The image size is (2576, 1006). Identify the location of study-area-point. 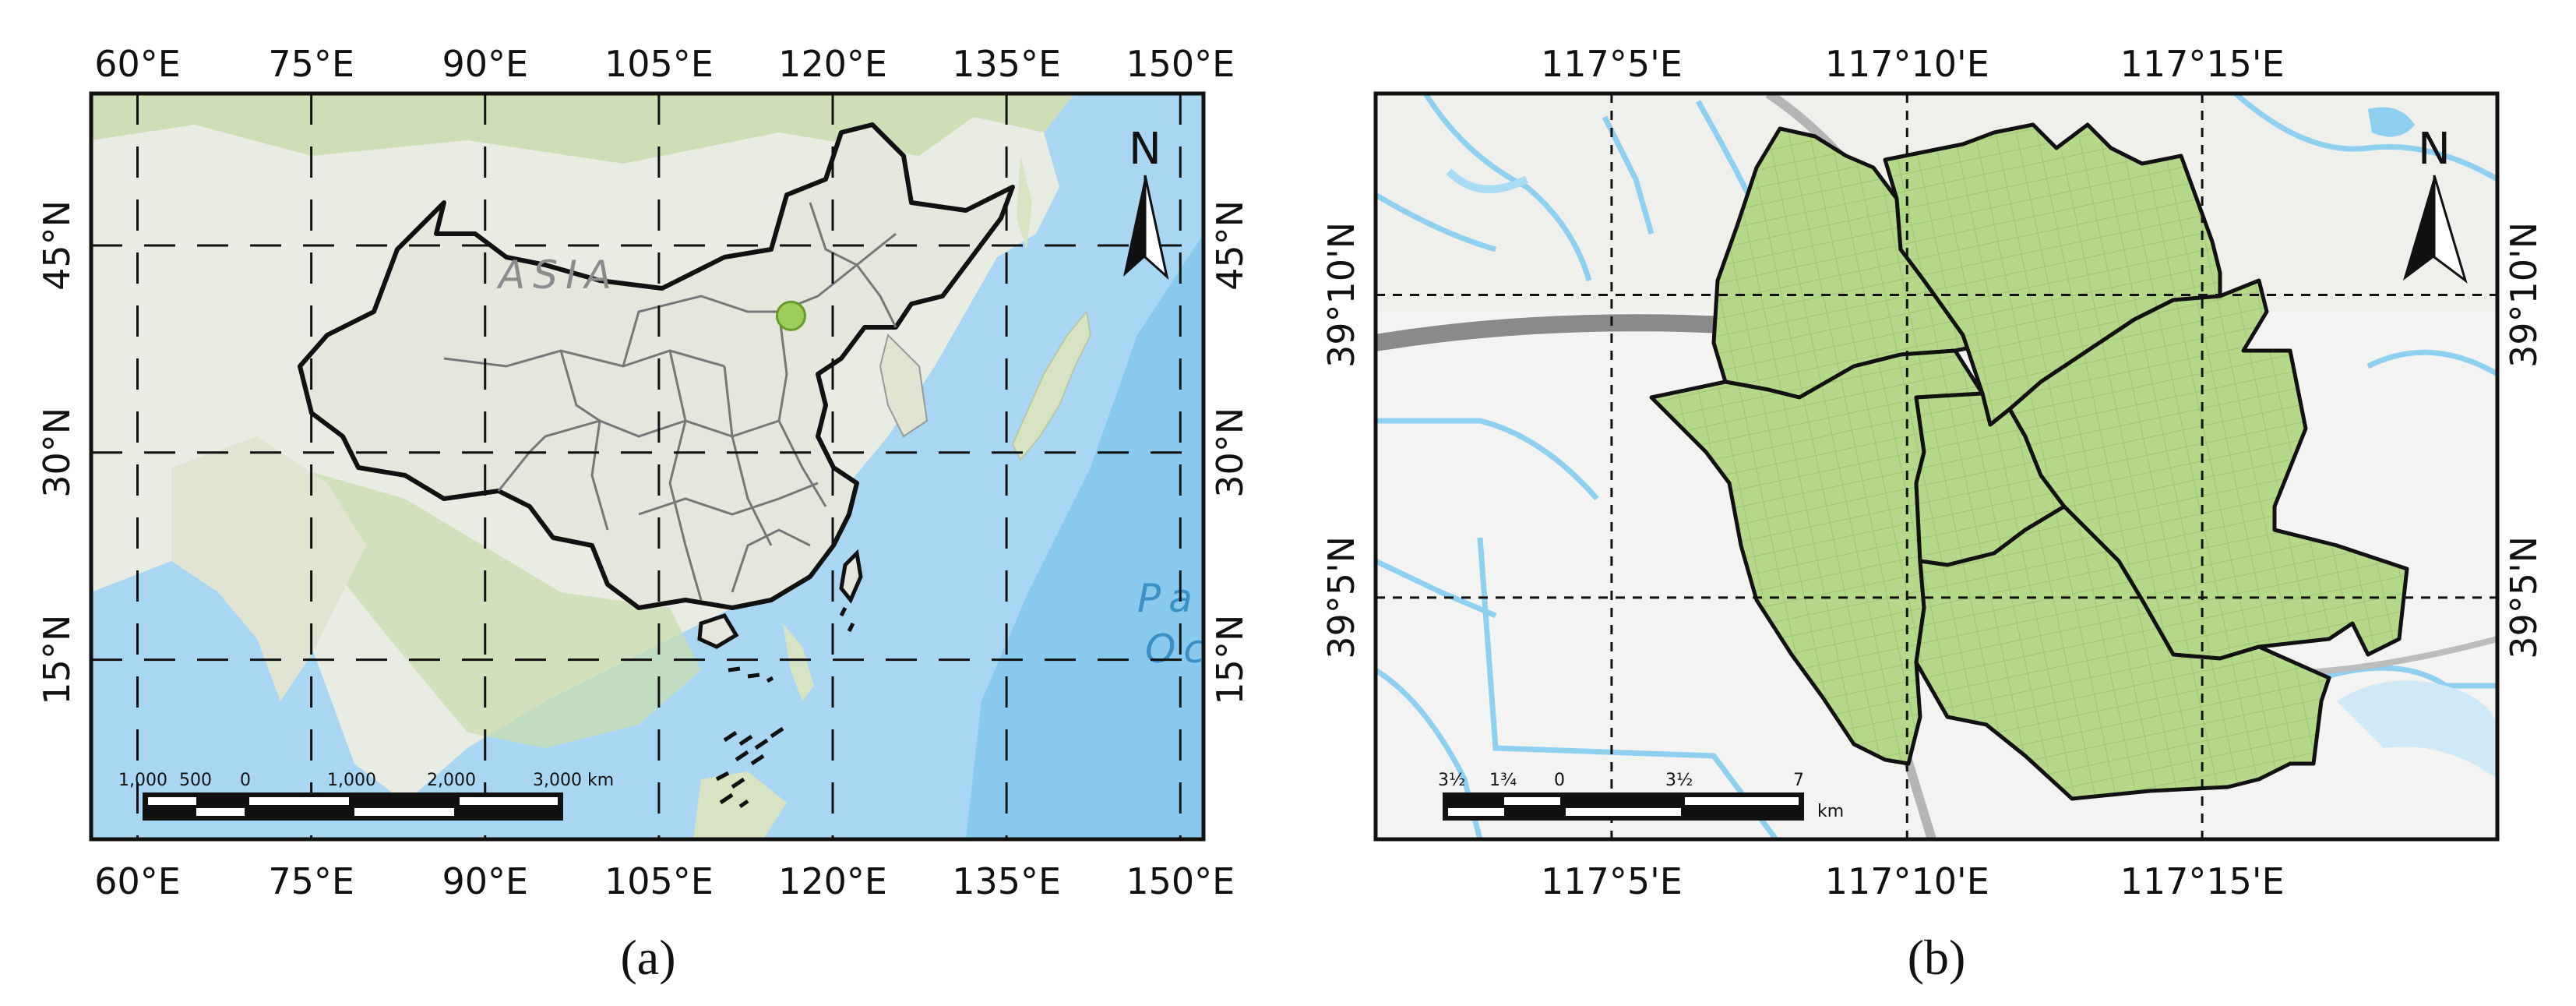
(791, 315).